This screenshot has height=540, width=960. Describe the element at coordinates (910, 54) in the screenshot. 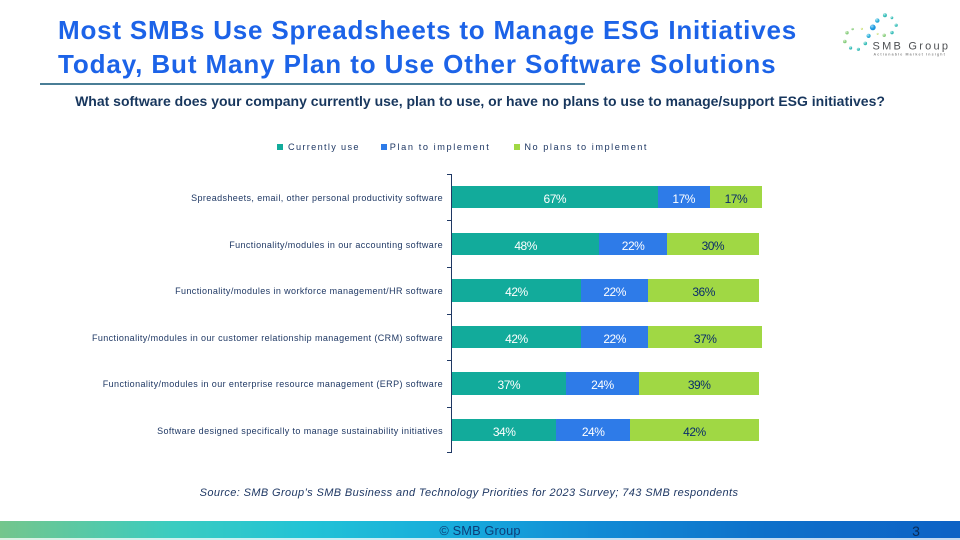

I see `svg-text: Actionable Market Insight` at that location.